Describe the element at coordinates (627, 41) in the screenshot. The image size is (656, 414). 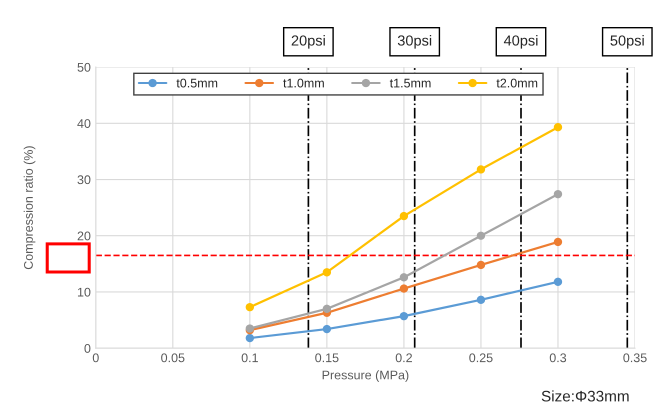
I see `ref-line-label: 50psi` at that location.